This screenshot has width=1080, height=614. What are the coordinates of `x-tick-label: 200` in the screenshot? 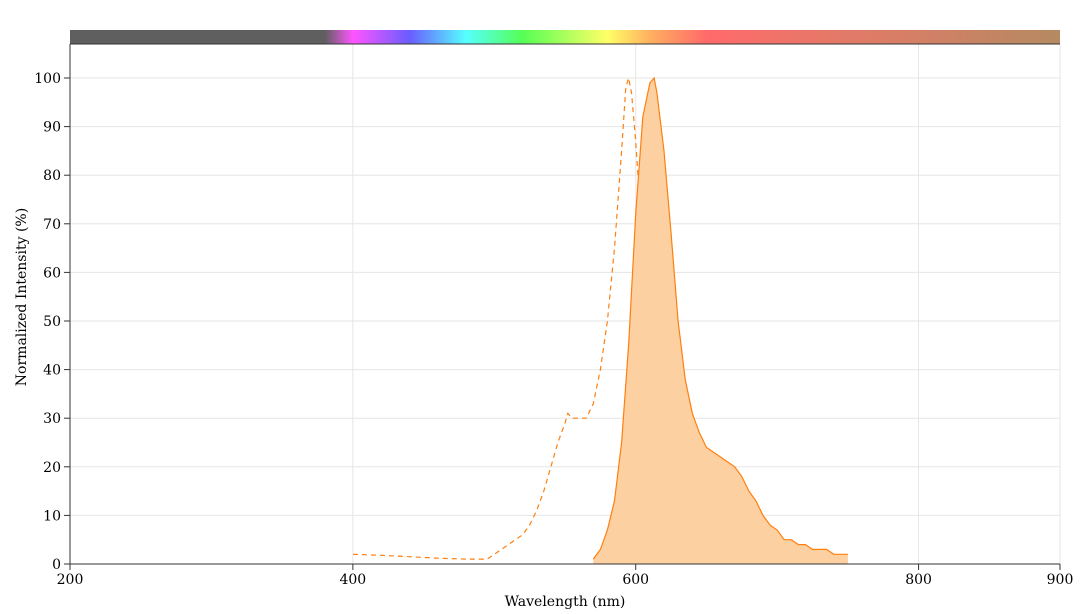 It's located at (70, 580).